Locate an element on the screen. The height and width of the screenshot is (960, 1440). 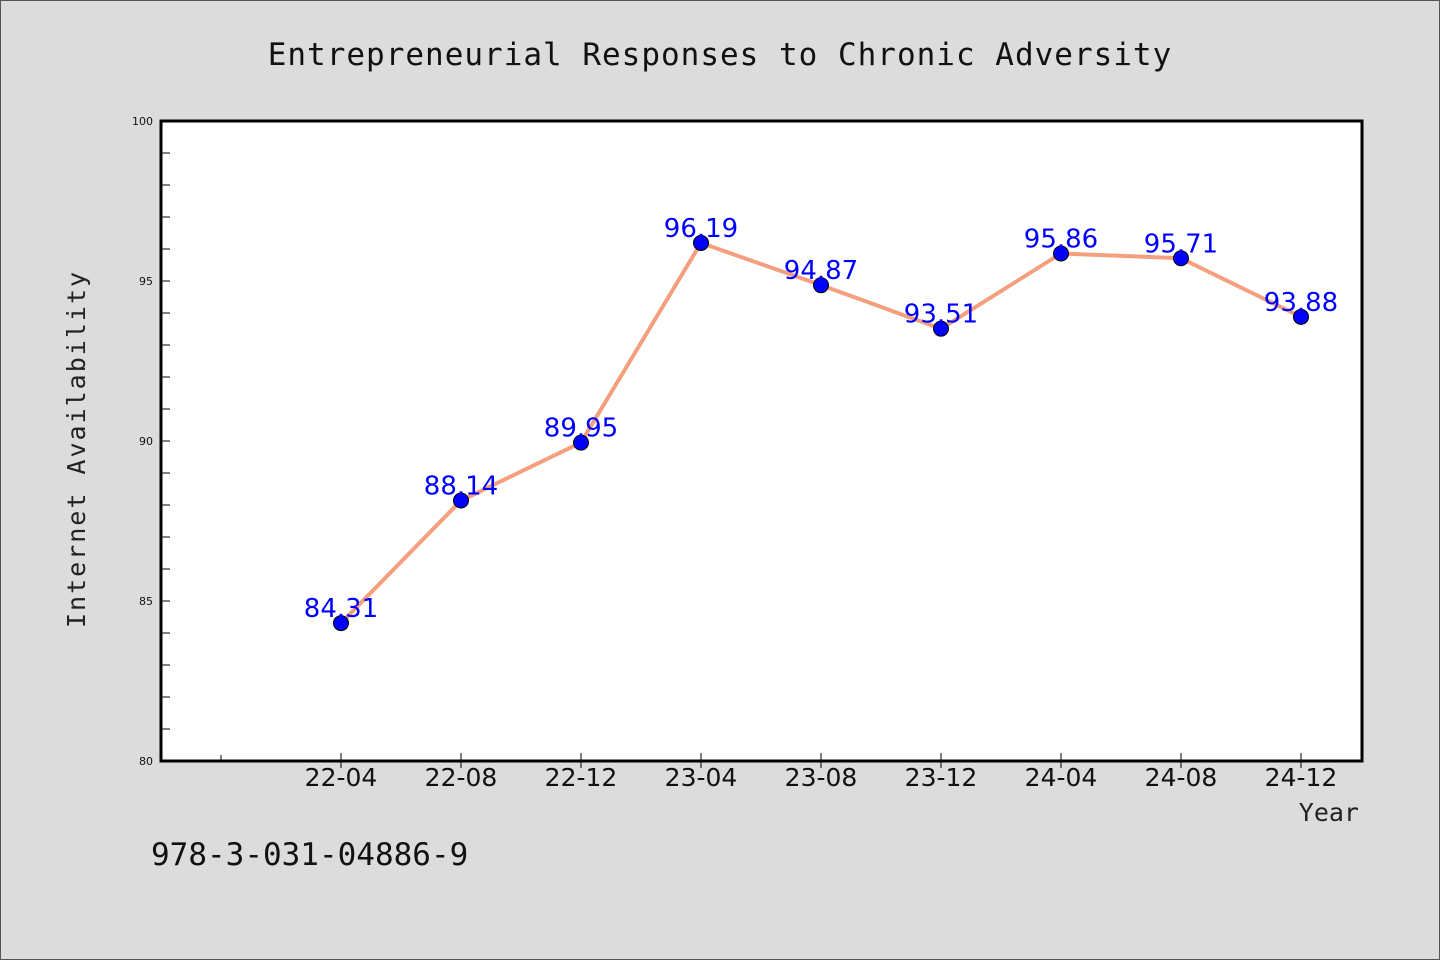
x-tick-label: 23-12 is located at coordinates (941, 777).